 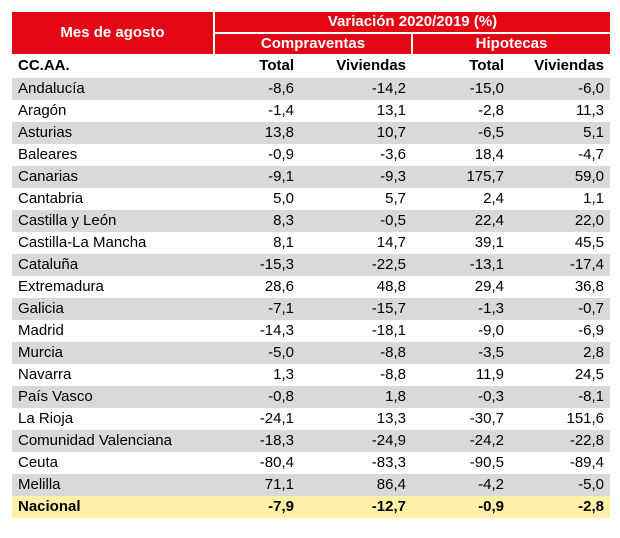 I want to click on cell-hipotecas-total: -6,5, so click(x=461, y=133).